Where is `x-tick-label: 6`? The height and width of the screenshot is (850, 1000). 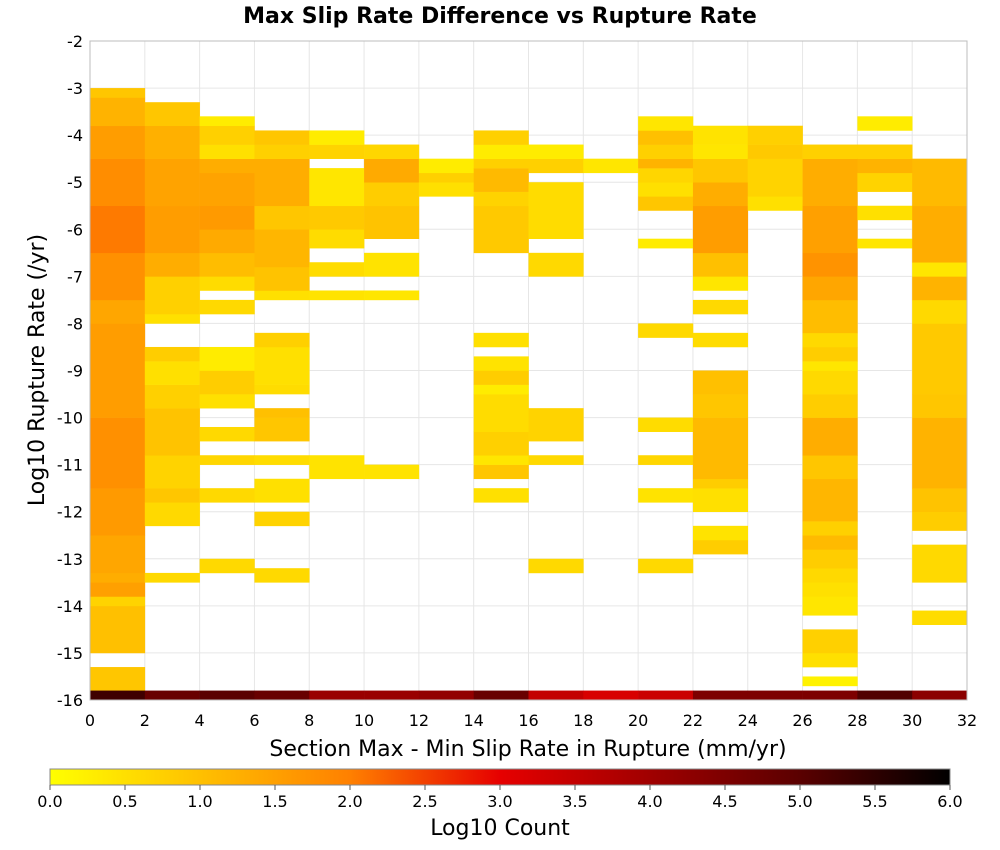
x-tick-label: 6 is located at coordinates (254, 720).